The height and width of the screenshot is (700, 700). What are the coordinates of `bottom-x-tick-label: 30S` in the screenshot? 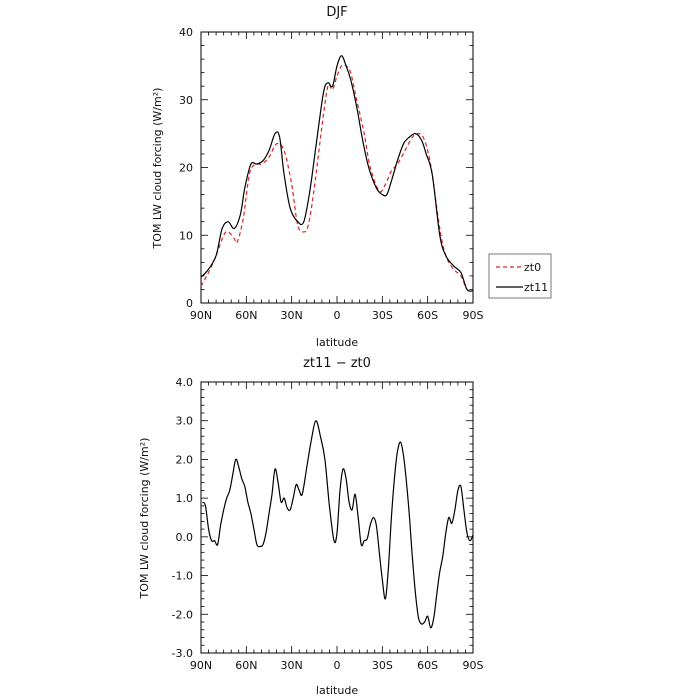 It's located at (382, 665).